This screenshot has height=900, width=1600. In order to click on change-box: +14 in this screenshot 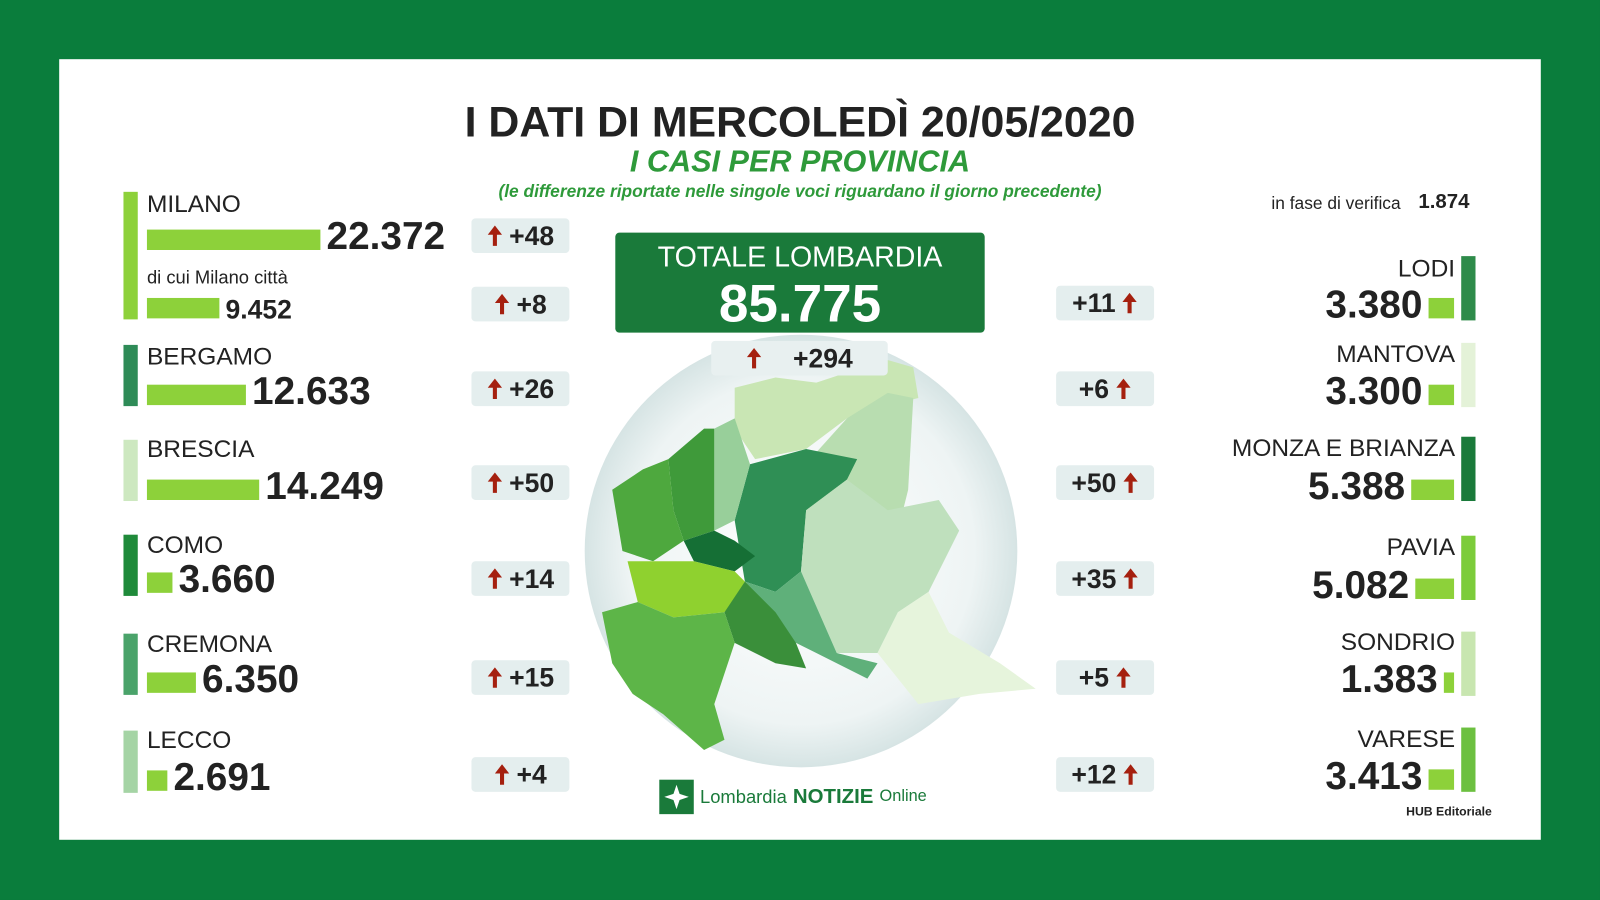, I will do `click(520, 578)`.